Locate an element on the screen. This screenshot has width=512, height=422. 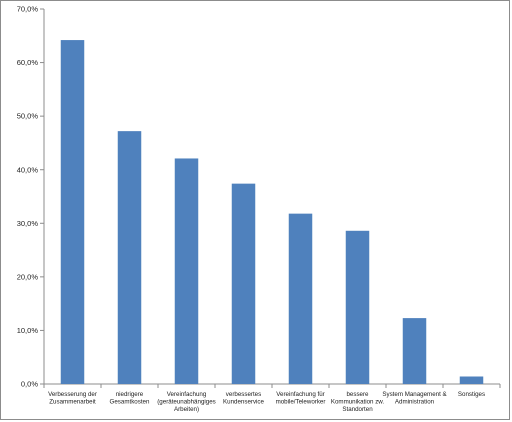
x-tick-label: bessere is located at coordinates (357, 394).